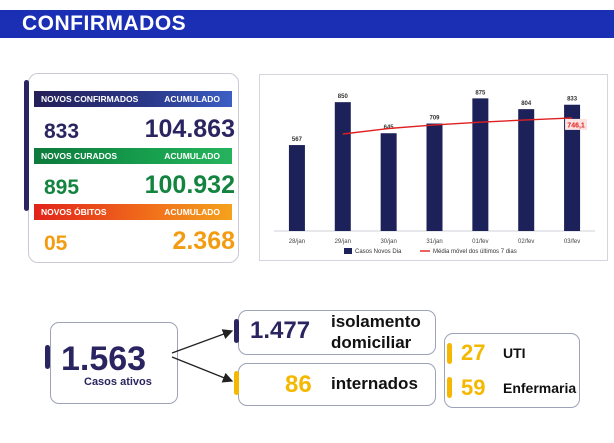 The height and width of the screenshot is (443, 614). I want to click on bar-28/jan, so click(296, 188).